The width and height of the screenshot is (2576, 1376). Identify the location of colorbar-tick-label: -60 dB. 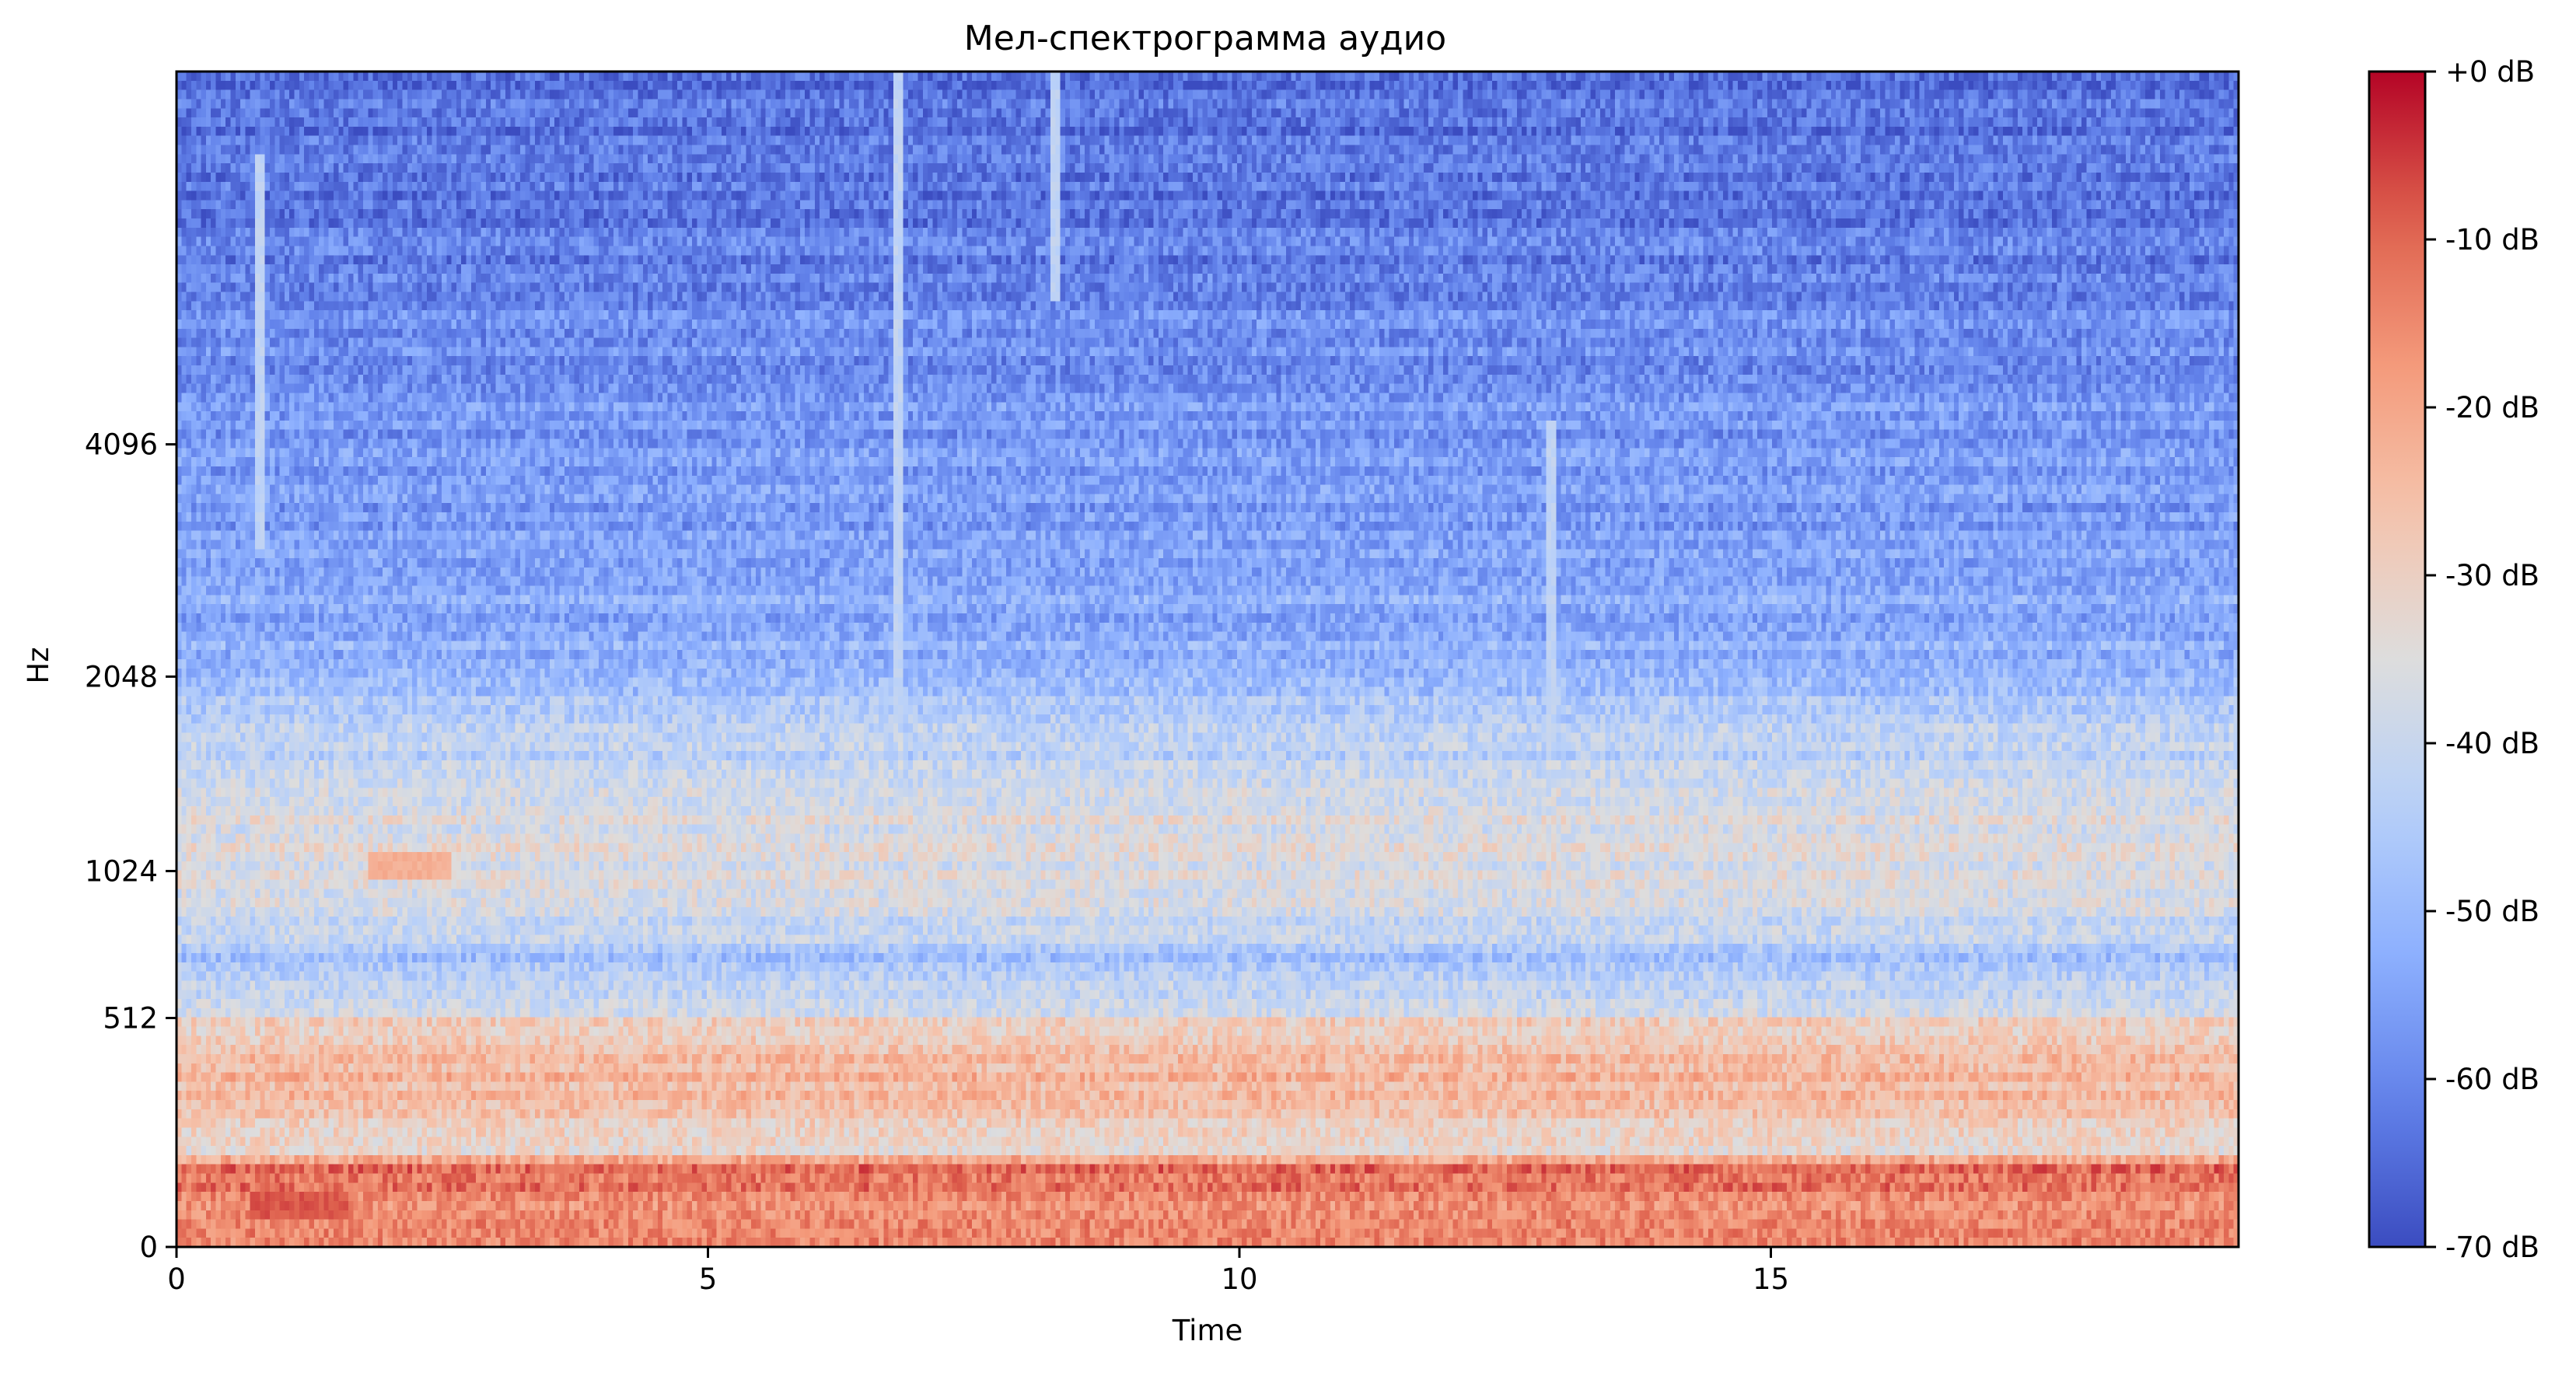
(2492, 1079).